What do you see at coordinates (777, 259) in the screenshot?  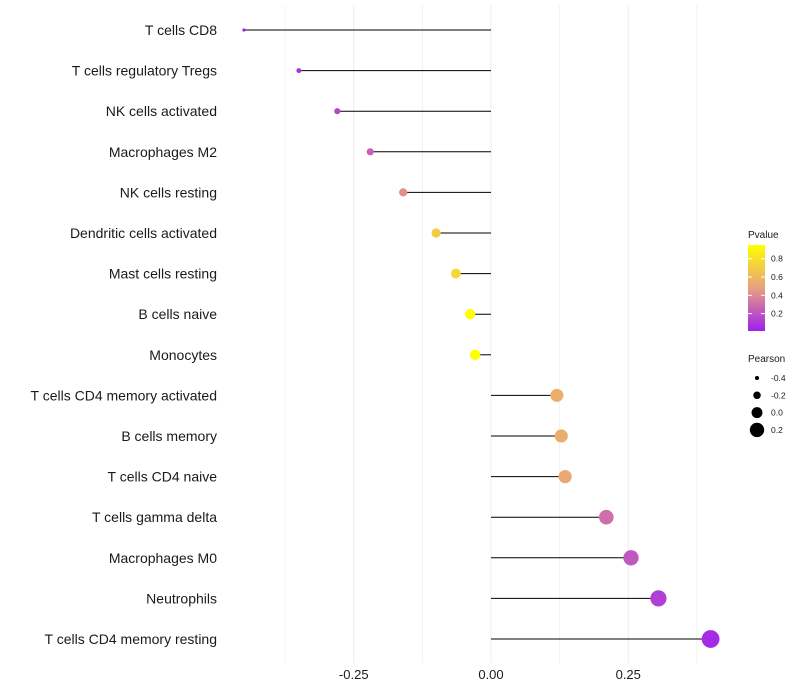 I see `pvalue-legend-label: 0.8` at bounding box center [777, 259].